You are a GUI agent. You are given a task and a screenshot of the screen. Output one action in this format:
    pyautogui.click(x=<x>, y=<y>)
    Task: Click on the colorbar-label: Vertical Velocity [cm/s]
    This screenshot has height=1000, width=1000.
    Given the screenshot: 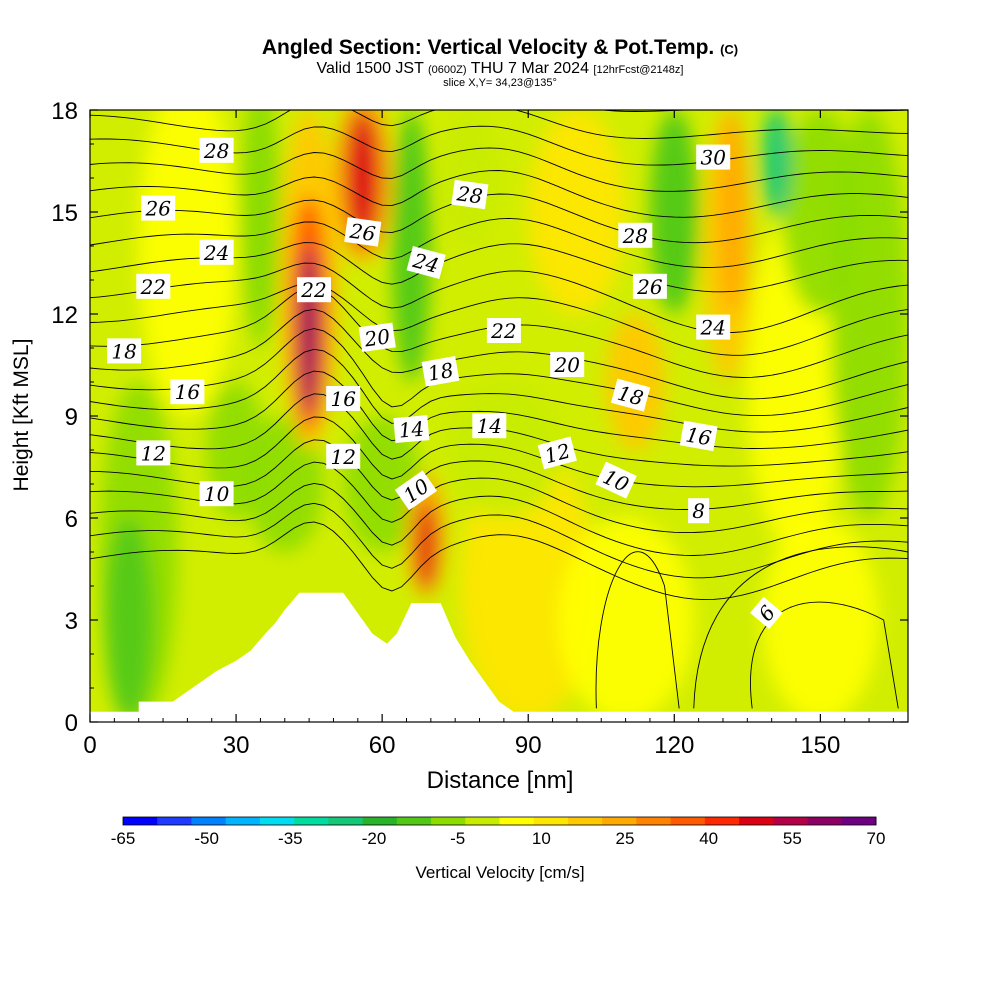 What is the action you would take?
    pyautogui.click(x=500, y=872)
    